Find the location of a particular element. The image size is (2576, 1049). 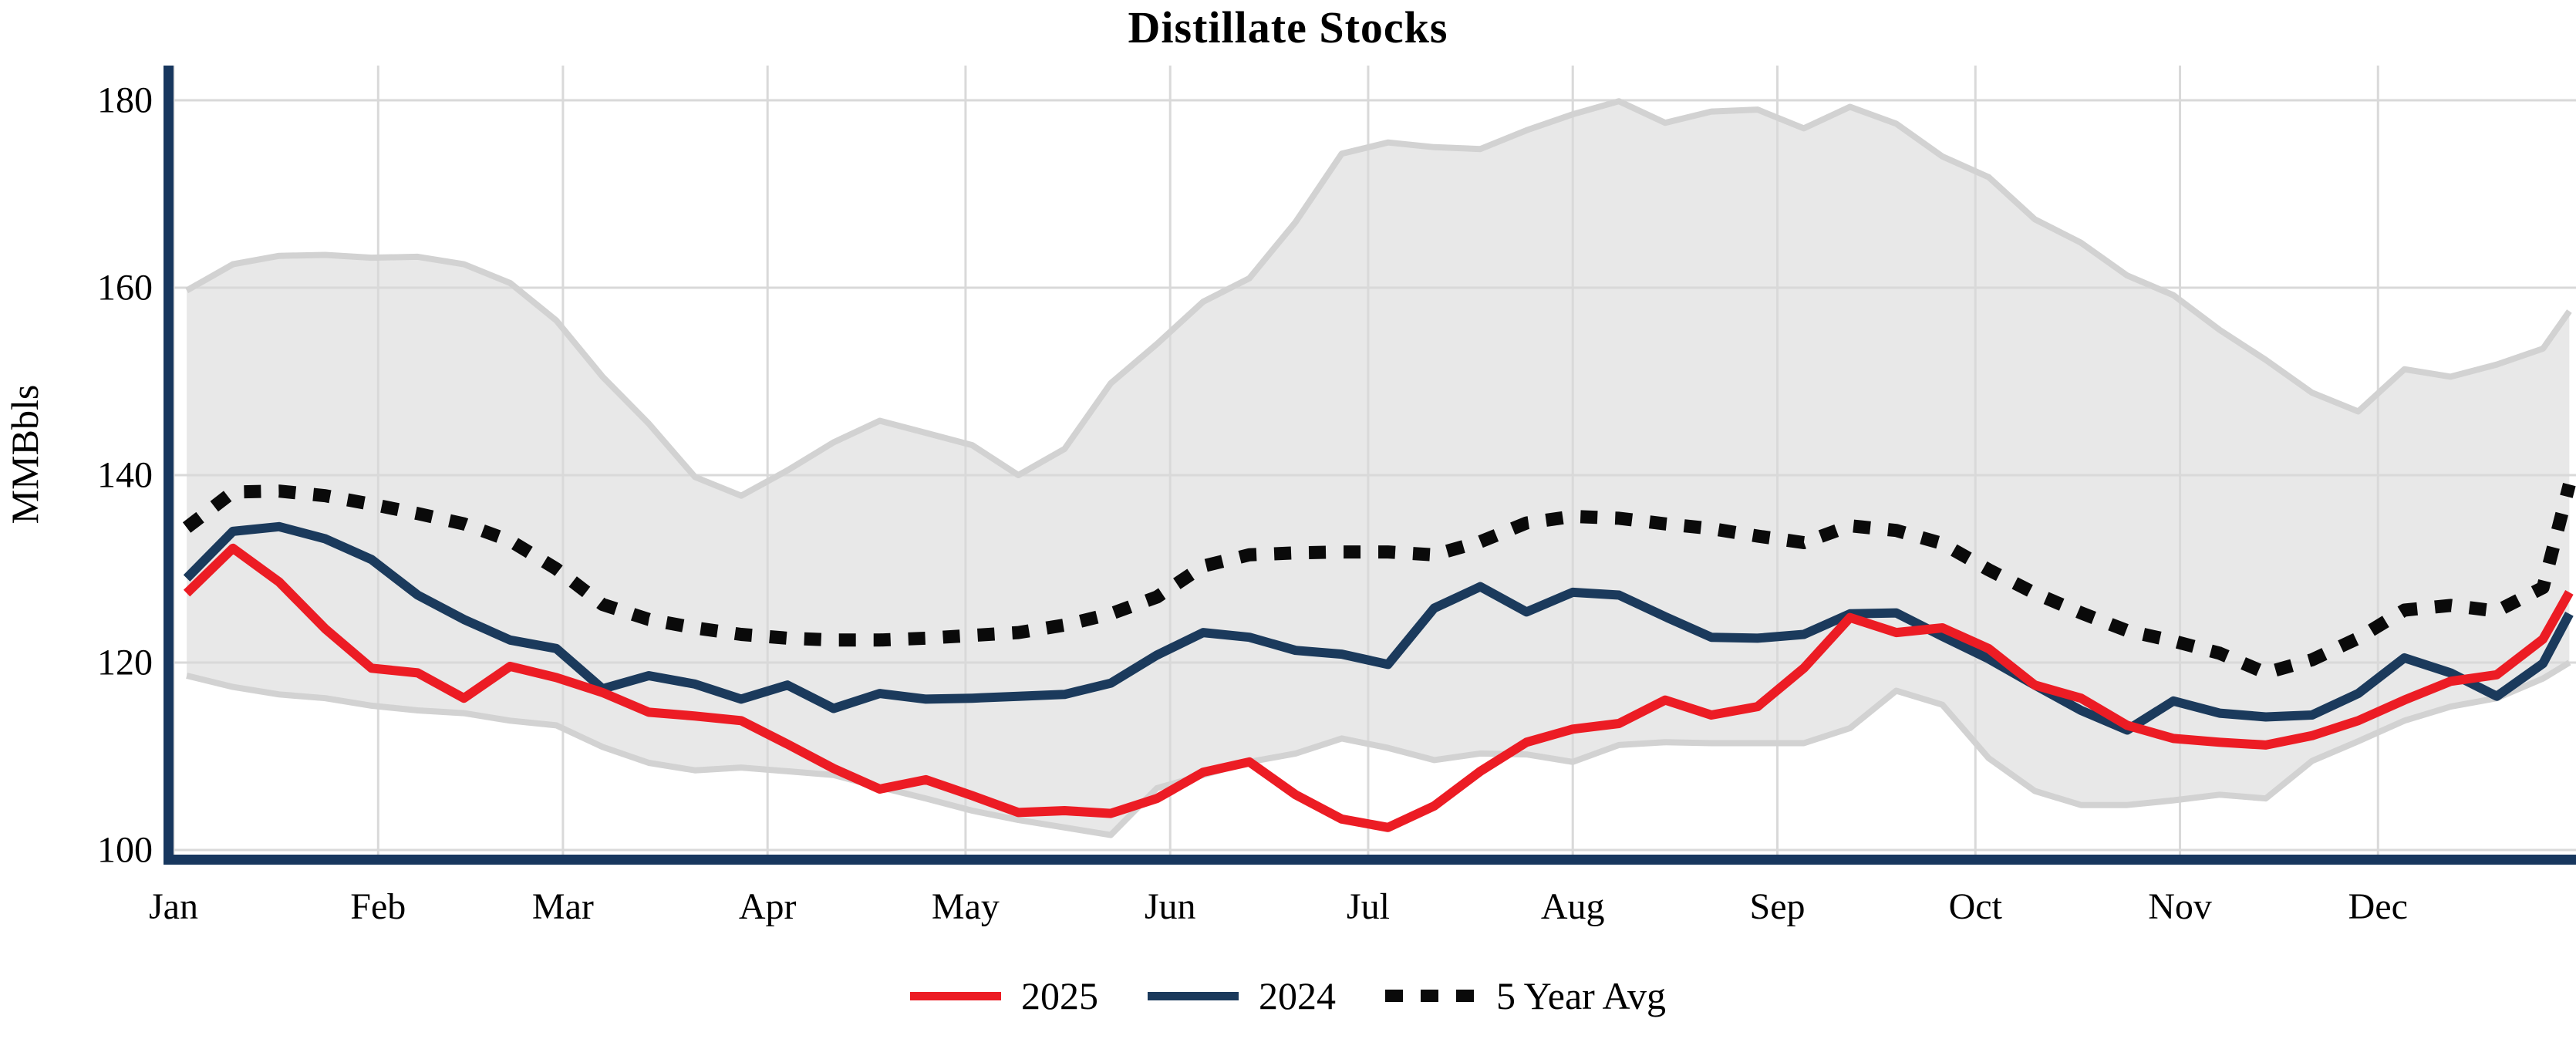

y-tick-120: 120 is located at coordinates (125, 662).